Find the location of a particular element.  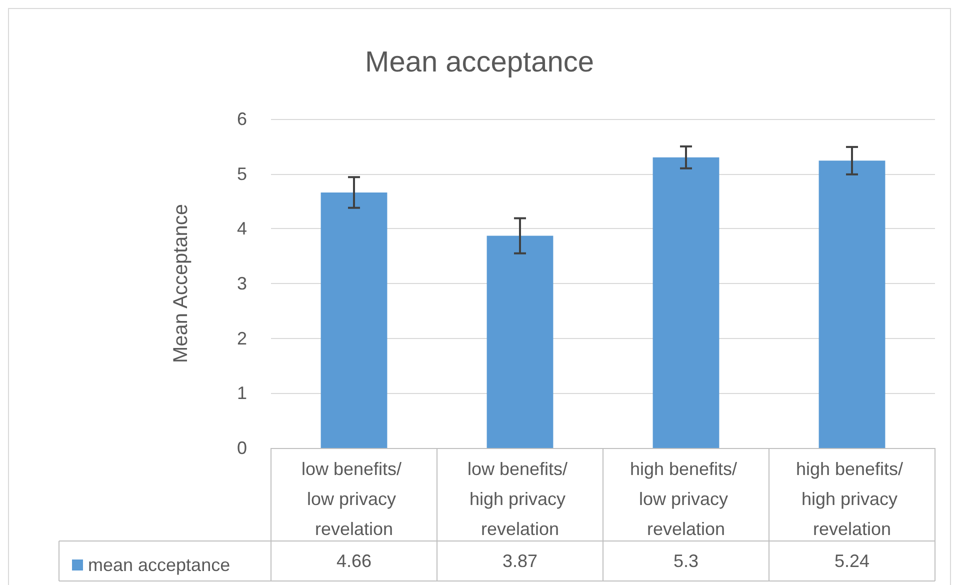

legend-label: mean acceptance is located at coordinates (159, 565).